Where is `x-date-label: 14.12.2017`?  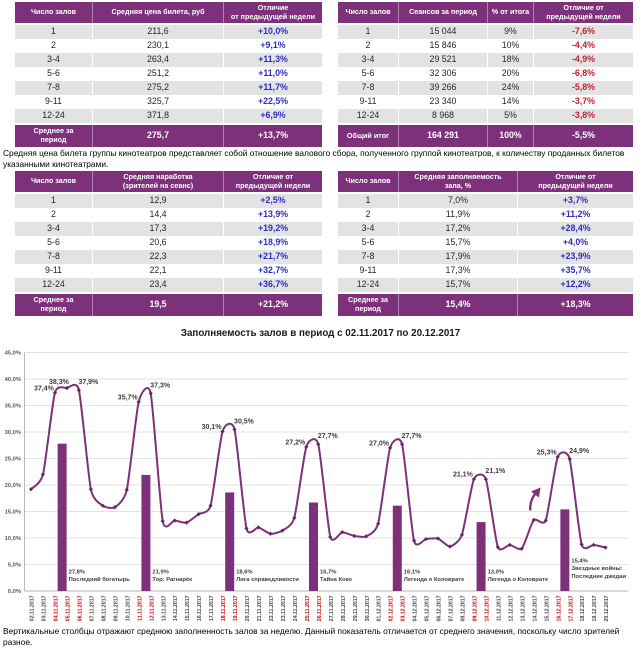 x-date-label: 14.12.2017 is located at coordinates (535, 608).